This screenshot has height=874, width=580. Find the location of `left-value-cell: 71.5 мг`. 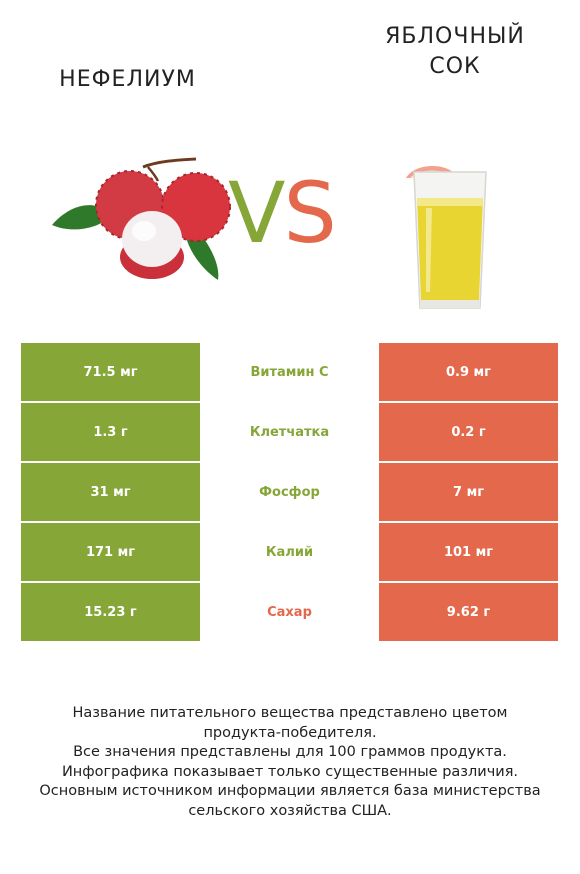

left-value-cell: 71.5 мг is located at coordinates (110, 372).